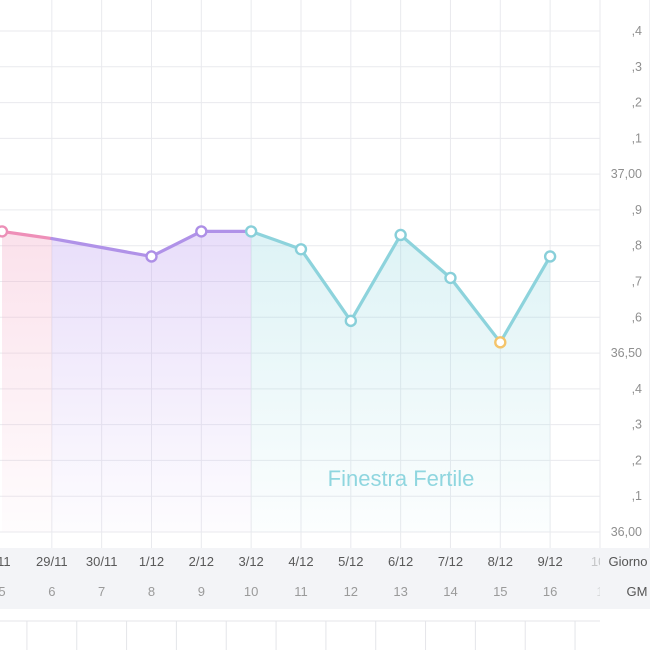 This screenshot has width=650, height=650. Describe the element at coordinates (400, 591) in the screenshot. I see `cycle-day-label: 13` at that location.